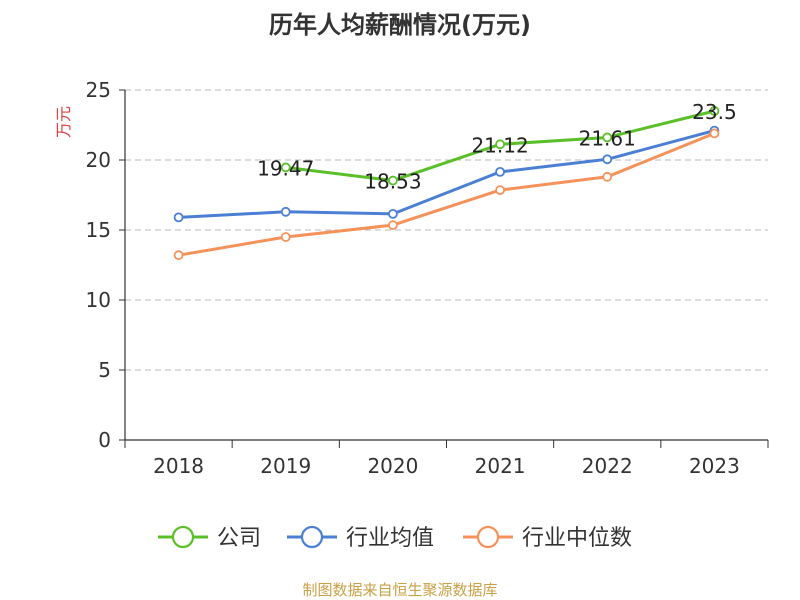  I want to click on y-tick-label: 15, so click(98, 230).